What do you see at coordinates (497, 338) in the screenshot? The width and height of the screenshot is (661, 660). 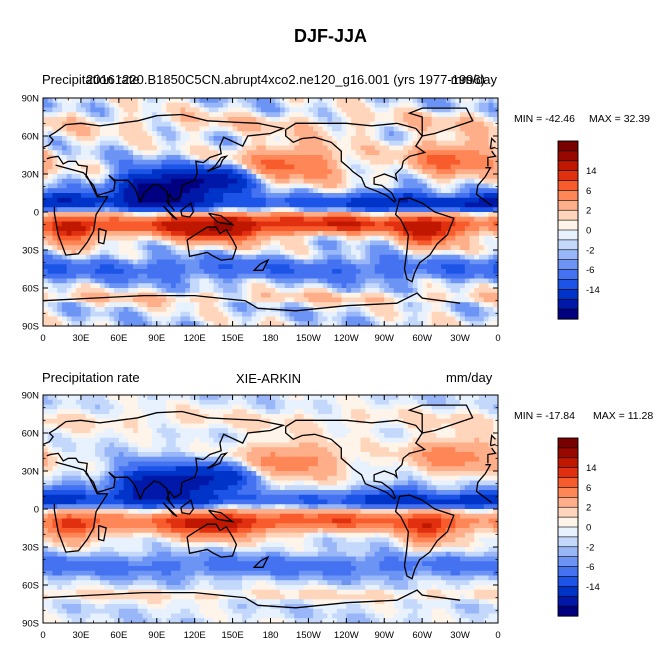 I see `x-tick-label: 0` at bounding box center [497, 338].